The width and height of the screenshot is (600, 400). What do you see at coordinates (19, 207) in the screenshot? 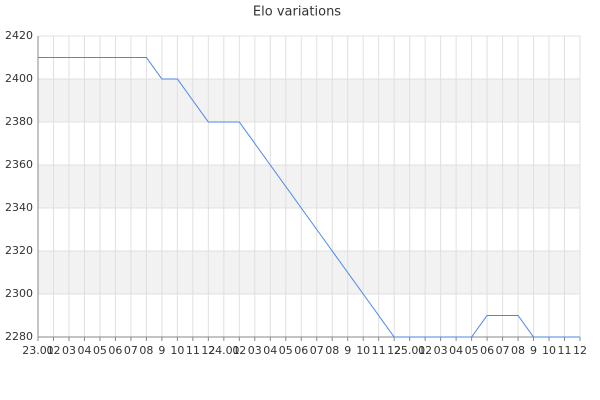
I see `y-tick-label: 2340` at bounding box center [19, 207].